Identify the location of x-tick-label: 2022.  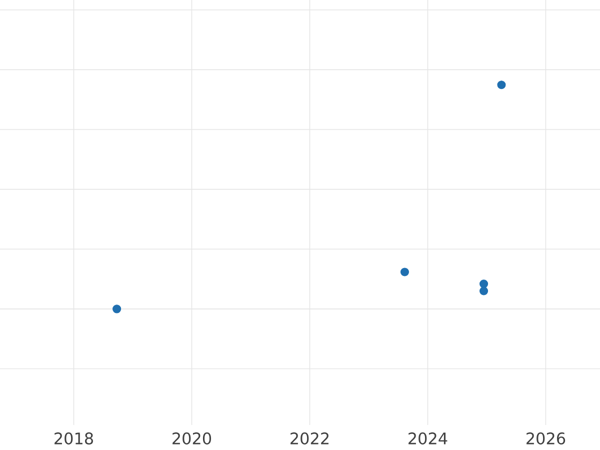
(309, 438).